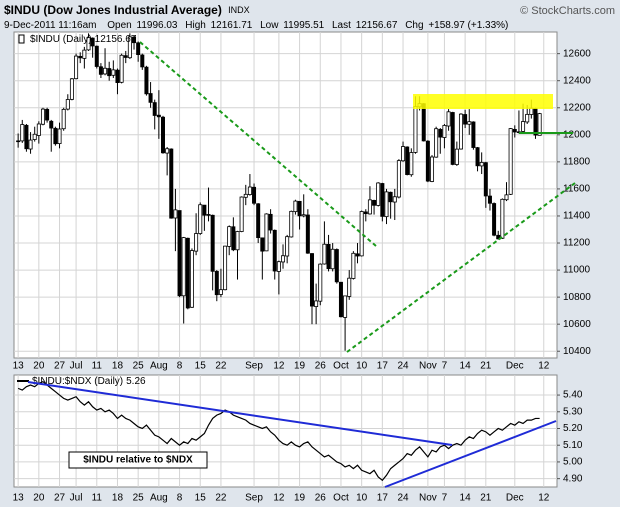 Image resolution: width=620 pixels, height=507 pixels. What do you see at coordinates (157, 25) in the screenshot?
I see `open-value: 11996.03` at bounding box center [157, 25].